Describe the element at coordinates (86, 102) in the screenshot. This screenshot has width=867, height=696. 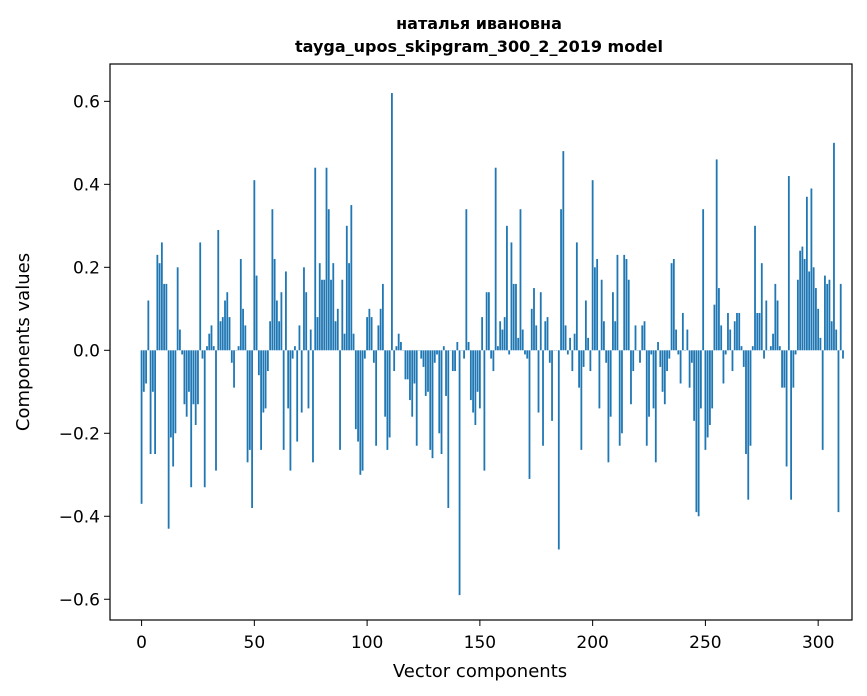
I see `y-tick-label: 0.6` at that location.